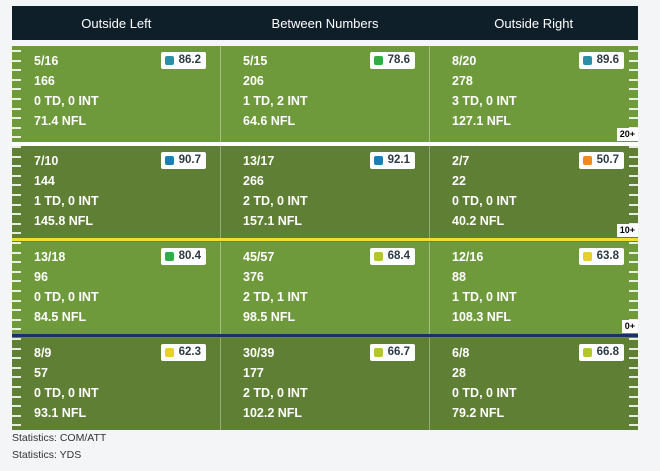  I want to click on zone-cell: 8/20 278 3 TD, 0 INT 127.1 NFL 89.6, so click(533, 94).